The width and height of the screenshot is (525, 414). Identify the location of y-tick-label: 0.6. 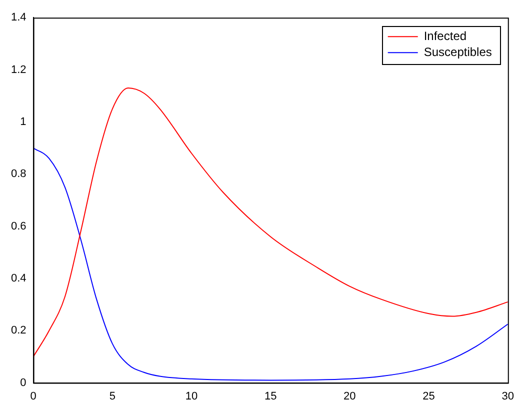
(18, 226).